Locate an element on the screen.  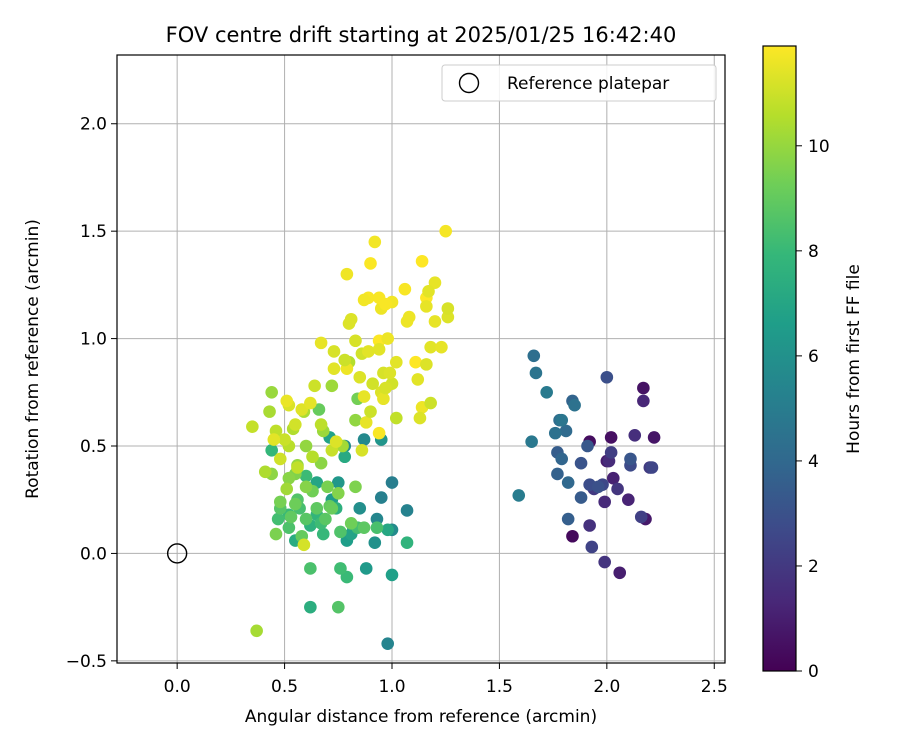
data-point: x=1.13, y=0.63, h=11.3 is located at coordinates (420, 418).